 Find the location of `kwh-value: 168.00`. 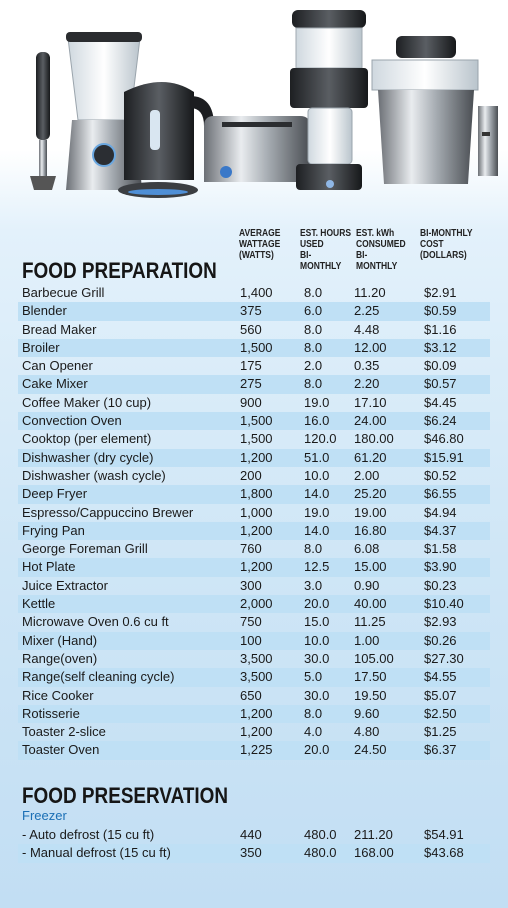

kwh-value: 168.00 is located at coordinates (374, 853).